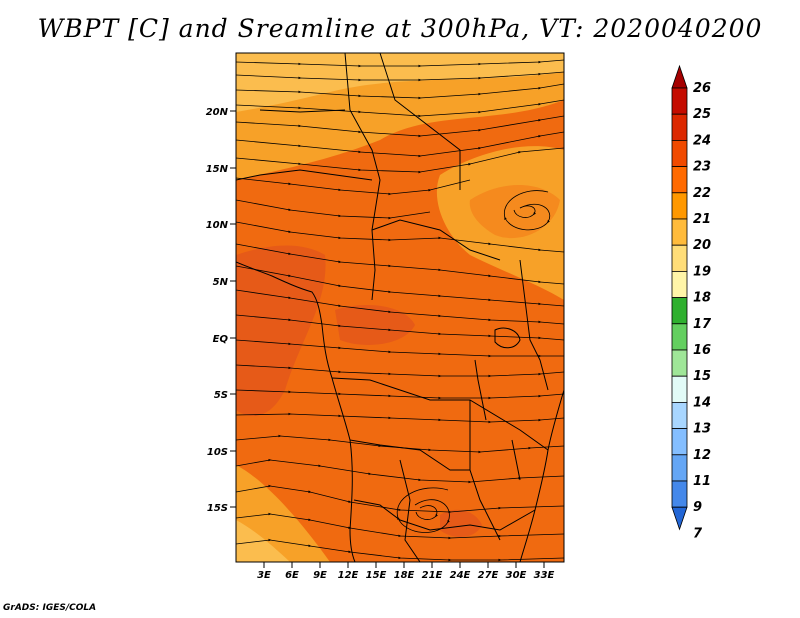 This screenshot has height=618, width=800. Describe the element at coordinates (697, 507) in the screenshot. I see `colorbar-label: 9` at that location.